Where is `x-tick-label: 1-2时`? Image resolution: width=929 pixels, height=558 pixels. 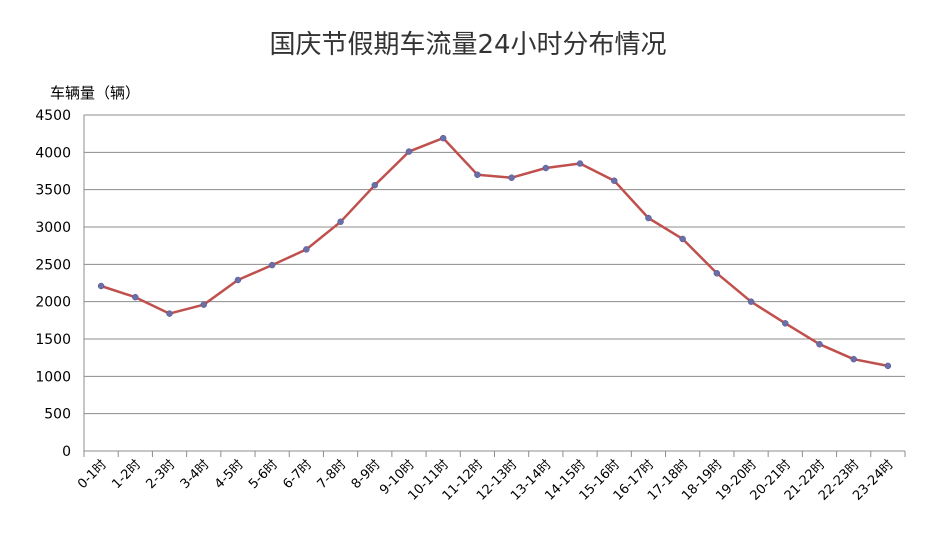
x-tick-label: 1-2时 is located at coordinates (126, 474).